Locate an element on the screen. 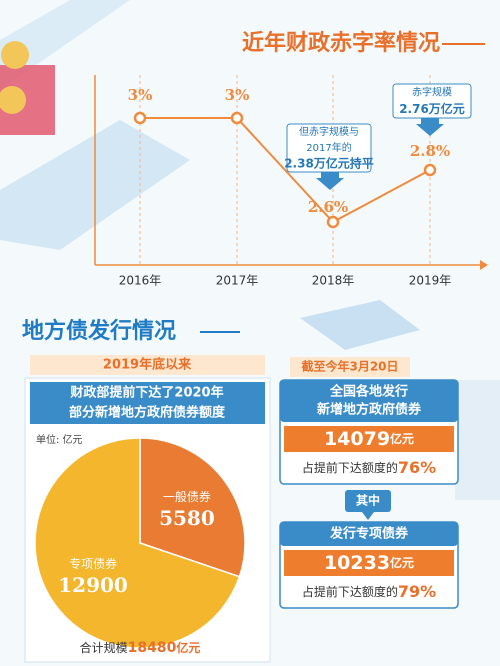 This screenshot has height=666, width=500. subtitle: 2019年底以来 is located at coordinates (147, 365).